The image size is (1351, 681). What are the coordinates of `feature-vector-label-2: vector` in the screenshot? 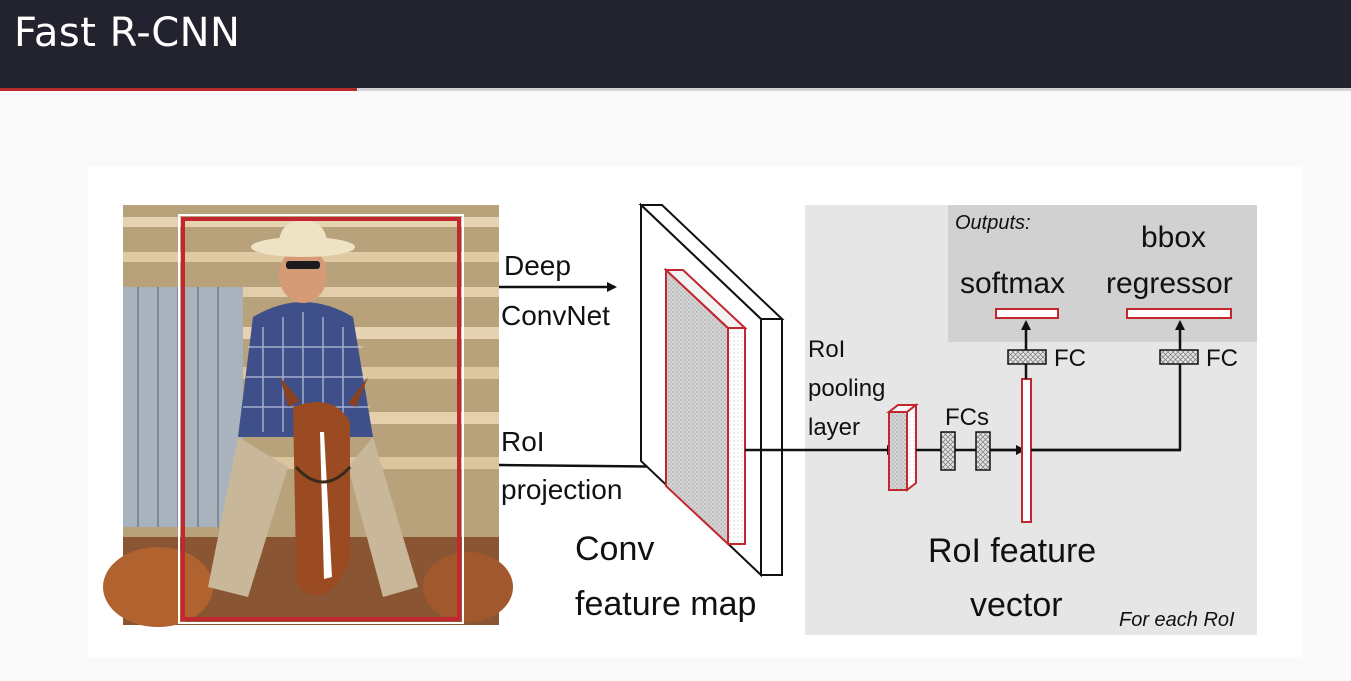 It's located at (1016, 605).